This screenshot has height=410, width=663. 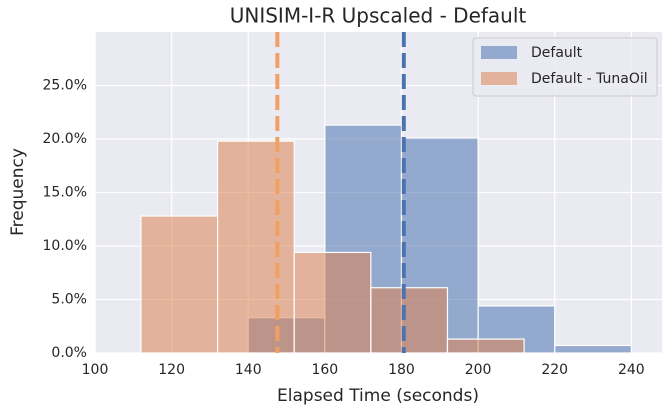 What do you see at coordinates (69, 300) in the screenshot?
I see `y-tick-label: 5.0%` at bounding box center [69, 300].